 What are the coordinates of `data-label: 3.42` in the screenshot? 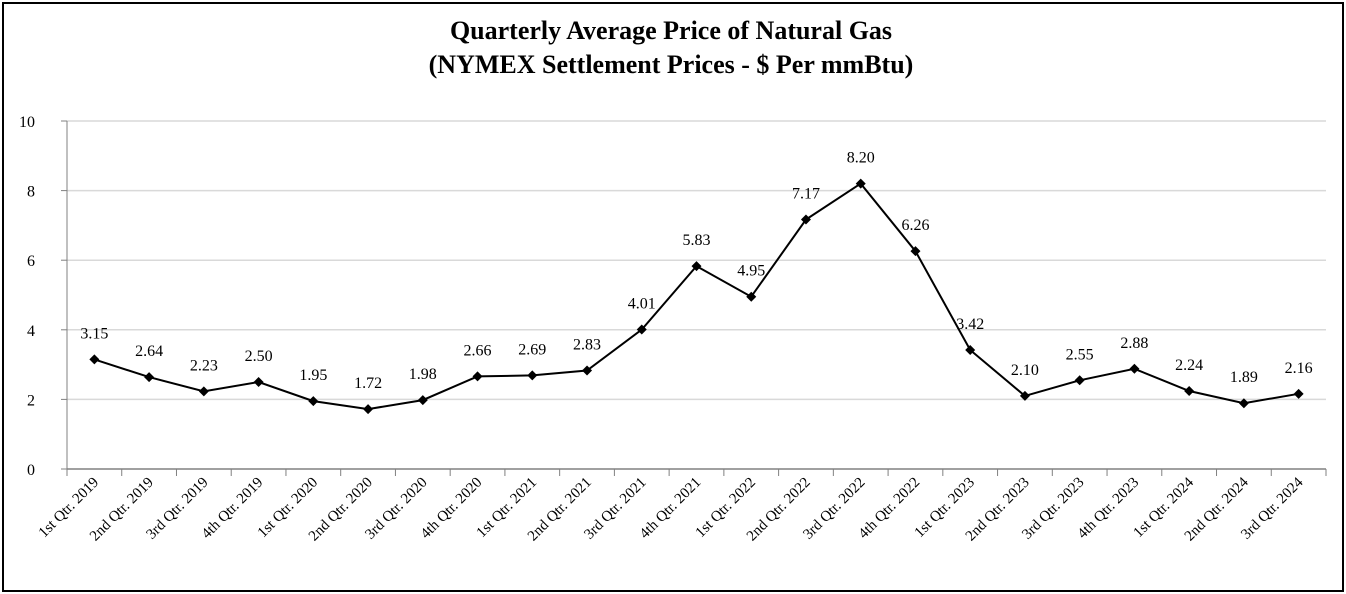 It's located at (970, 324).